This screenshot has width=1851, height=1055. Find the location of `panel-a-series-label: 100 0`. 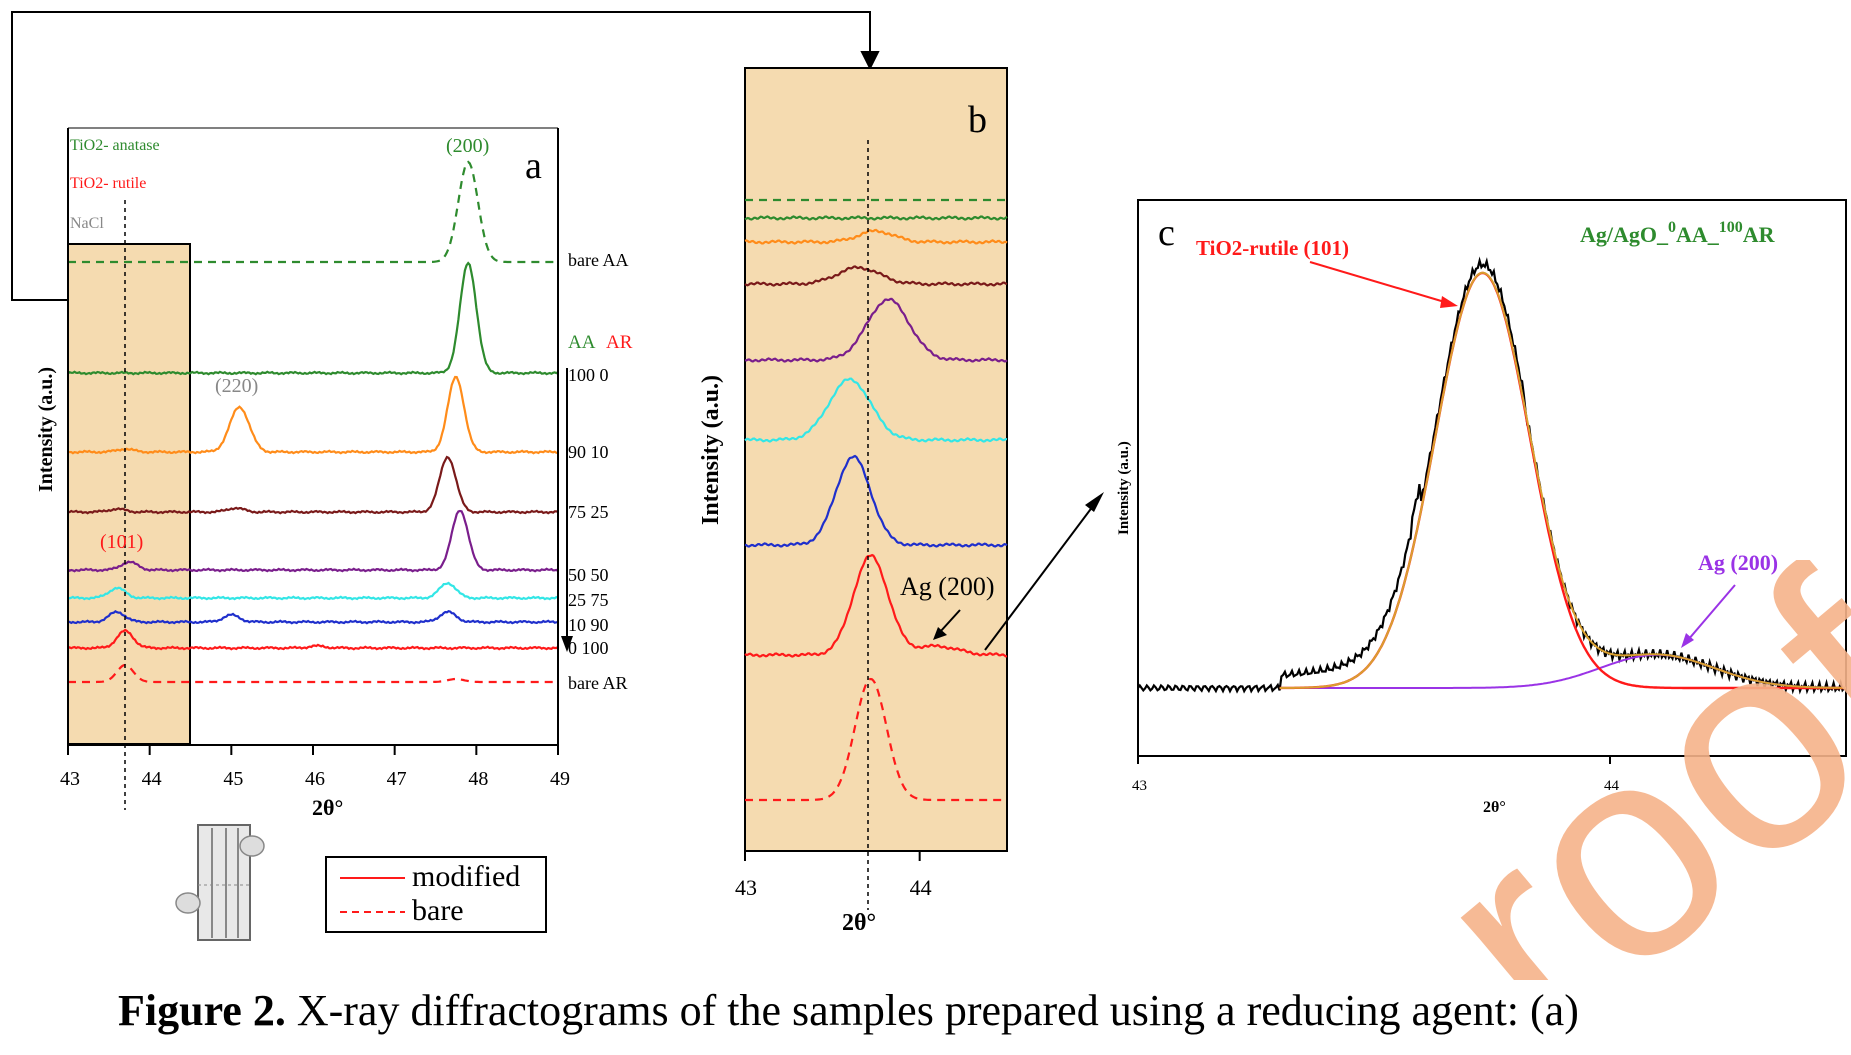

panel-a-series-label: 100 0 is located at coordinates (588, 375).